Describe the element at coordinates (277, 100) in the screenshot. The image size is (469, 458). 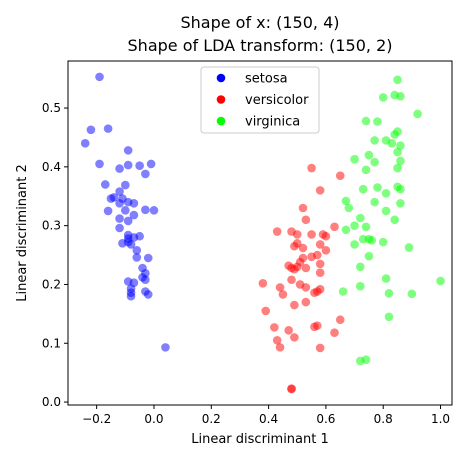
I see `legend-label-versicolor: versicolor` at that location.